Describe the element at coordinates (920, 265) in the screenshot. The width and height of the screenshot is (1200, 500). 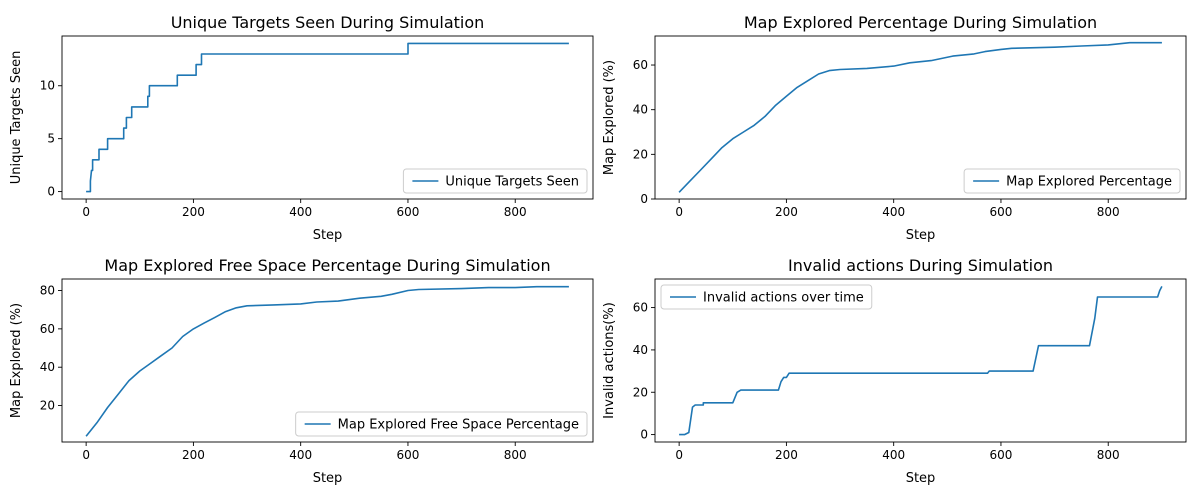
I see `chart-title: Invalid actions During Simulation` at that location.